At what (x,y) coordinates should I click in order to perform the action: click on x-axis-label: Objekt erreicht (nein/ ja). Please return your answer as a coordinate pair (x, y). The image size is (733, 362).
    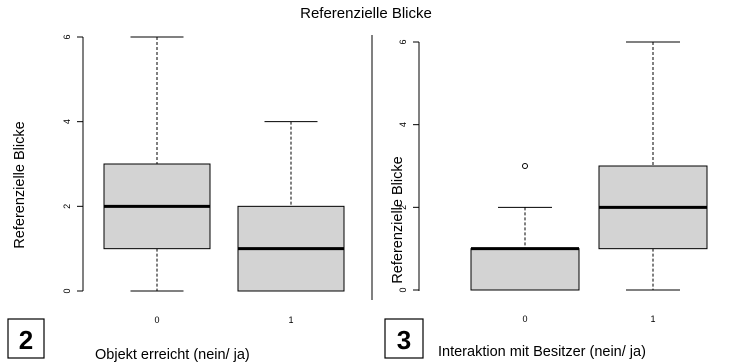
    Looking at the image, I should click on (172, 354).